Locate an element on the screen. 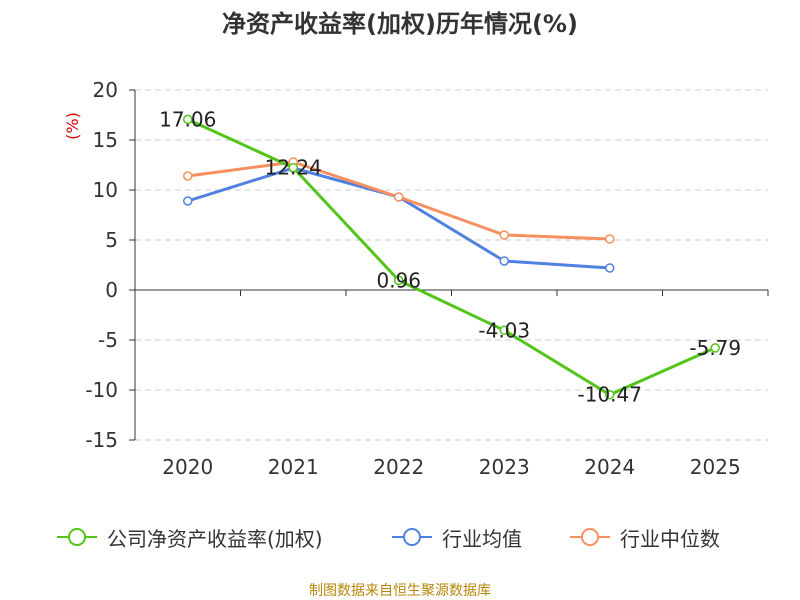  source-note: 制图数据来自恒生聚源数据库 is located at coordinates (400, 591).